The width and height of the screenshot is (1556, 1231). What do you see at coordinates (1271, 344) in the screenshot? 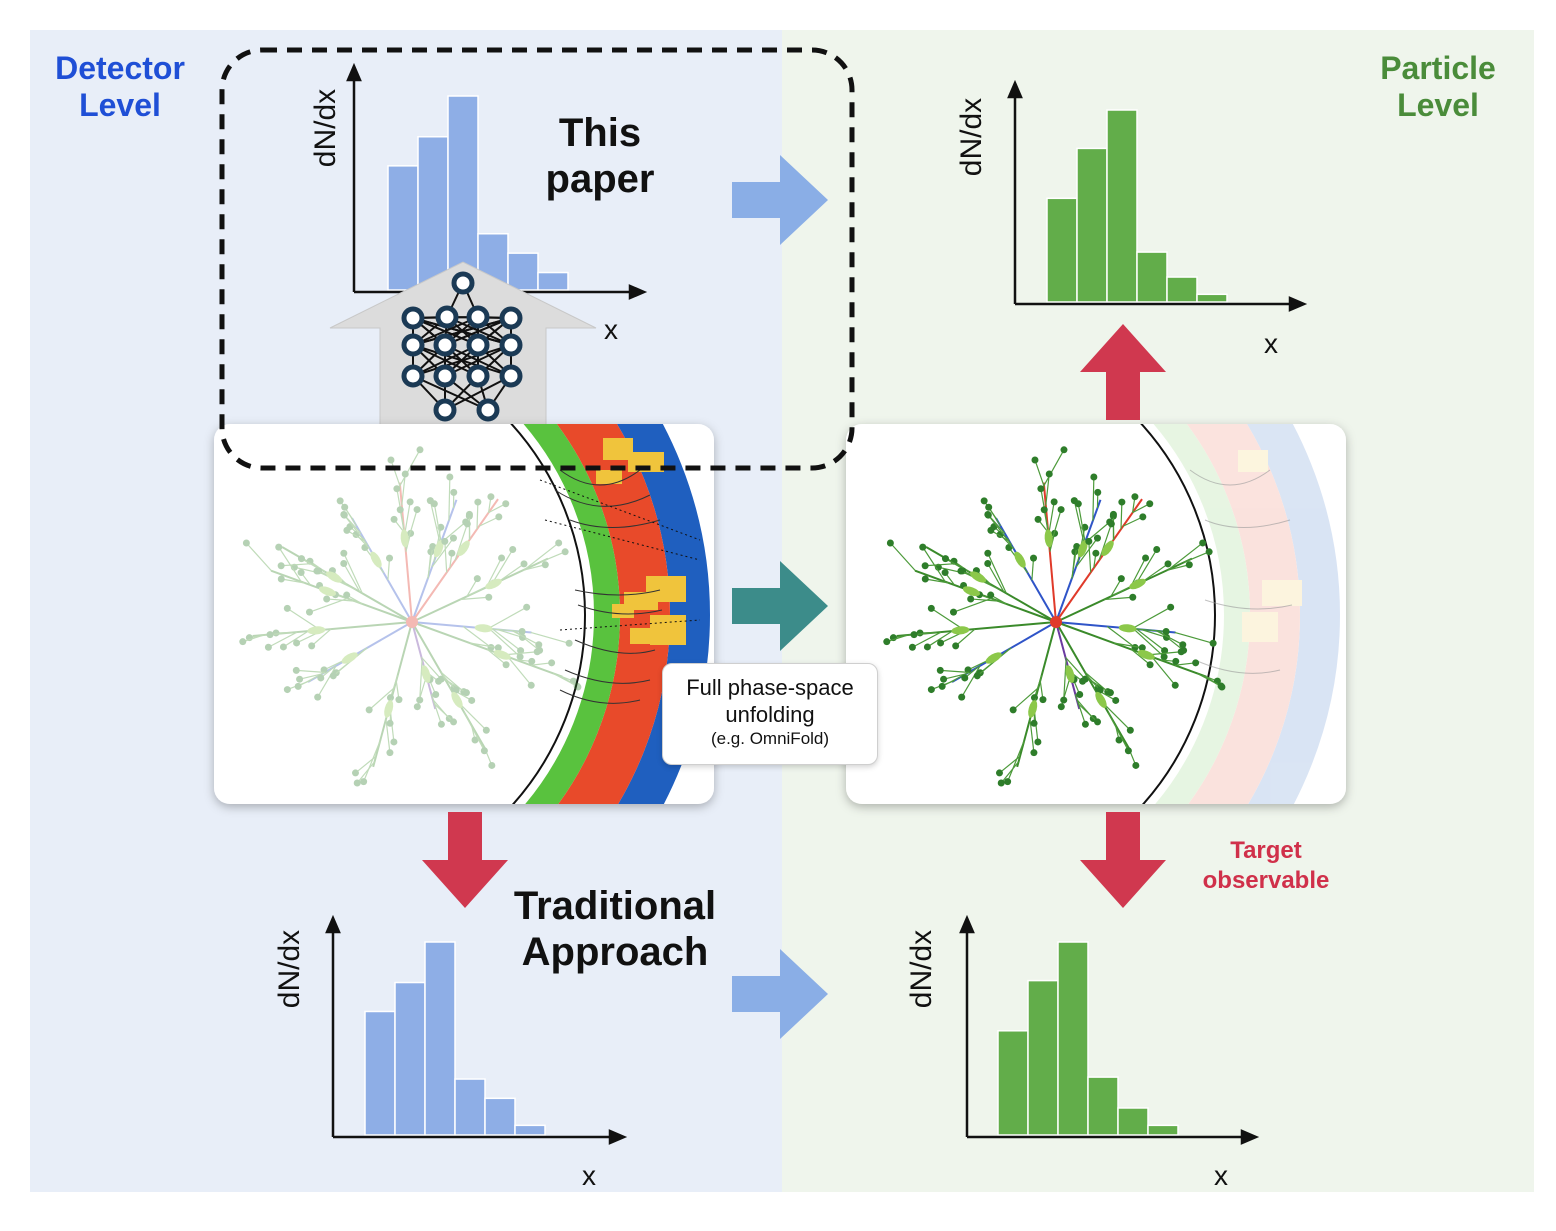
I see `x-axis-label-particle-top: x` at bounding box center [1271, 344].